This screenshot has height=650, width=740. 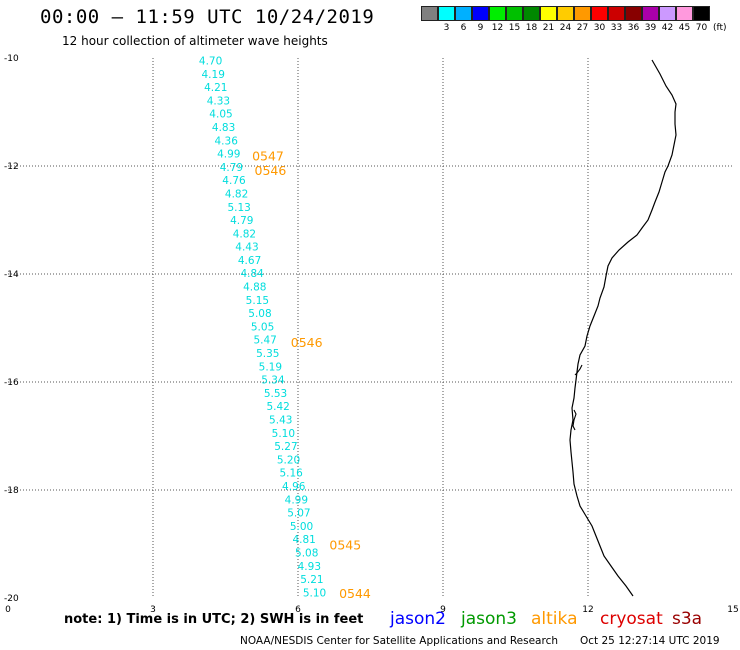 I want to click on y-tick-label: -10, so click(x=11, y=59).